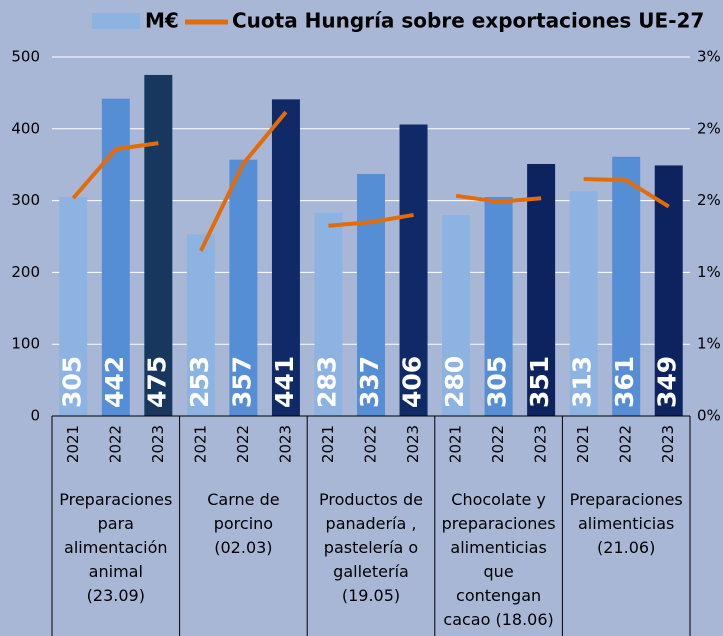 The height and width of the screenshot is (636, 723). What do you see at coordinates (371, 571) in the screenshot?
I see `group-label-line: galletería` at bounding box center [371, 571].